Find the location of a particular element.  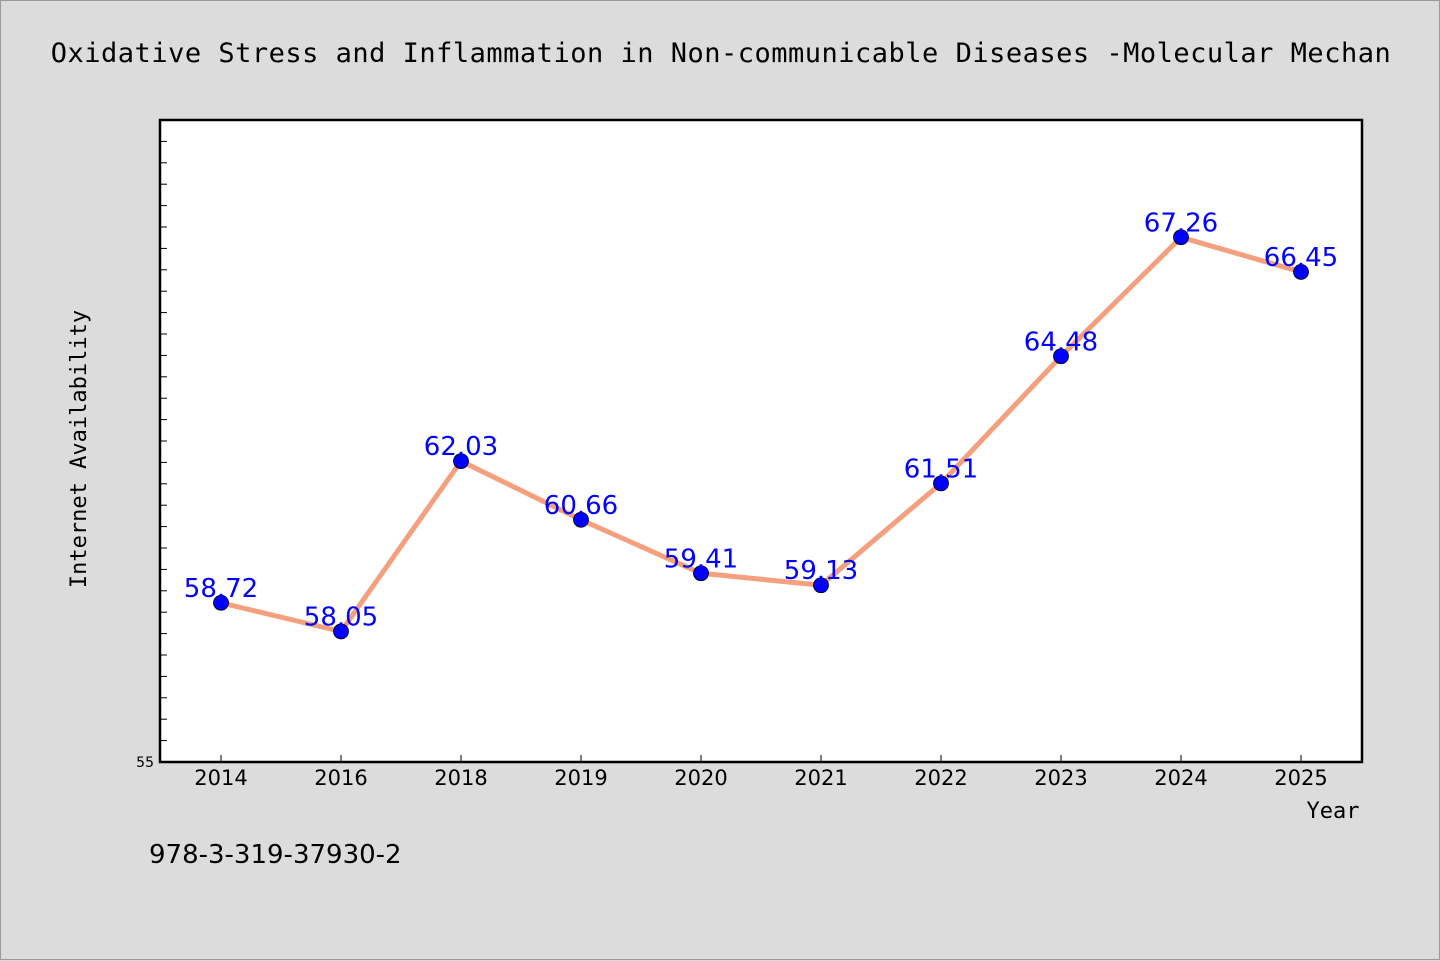

x-axis-ticks: 2014 2016 2018 2019 2020 2021 2022 2023 2024 2025 is located at coordinates (761, 772).